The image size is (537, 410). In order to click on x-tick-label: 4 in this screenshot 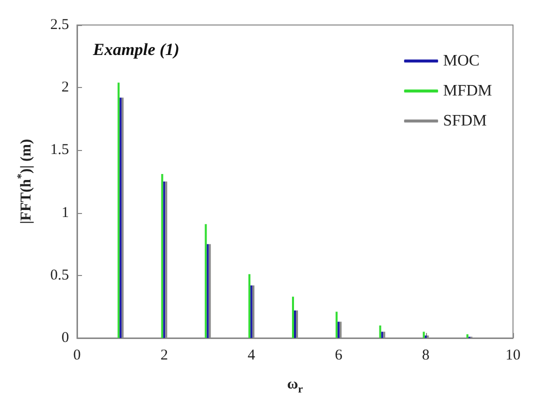, I will do `click(252, 356)`.